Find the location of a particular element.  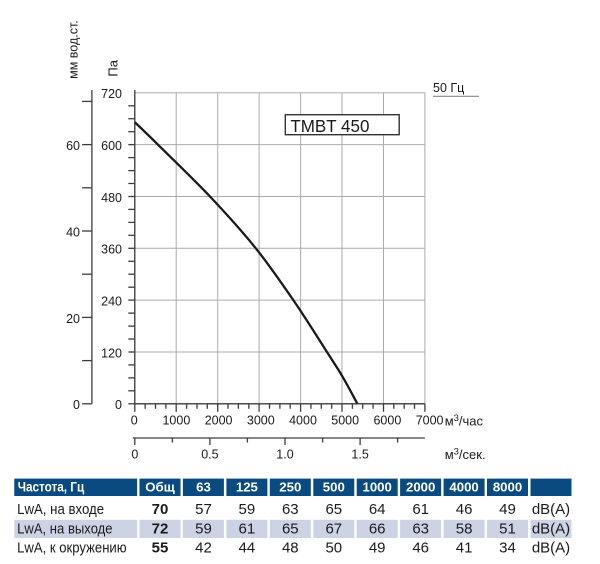

svg-text: 64 is located at coordinates (377, 509).